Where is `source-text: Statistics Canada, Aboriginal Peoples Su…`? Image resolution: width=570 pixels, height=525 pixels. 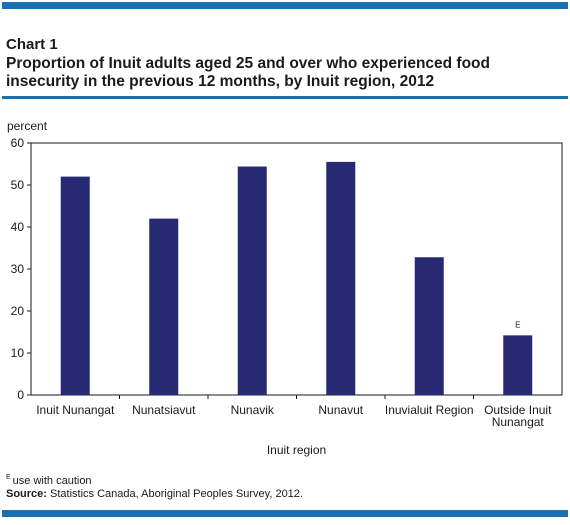
source-text: Statistics Canada, Aboriginal Peoples Su… is located at coordinates (176, 494).